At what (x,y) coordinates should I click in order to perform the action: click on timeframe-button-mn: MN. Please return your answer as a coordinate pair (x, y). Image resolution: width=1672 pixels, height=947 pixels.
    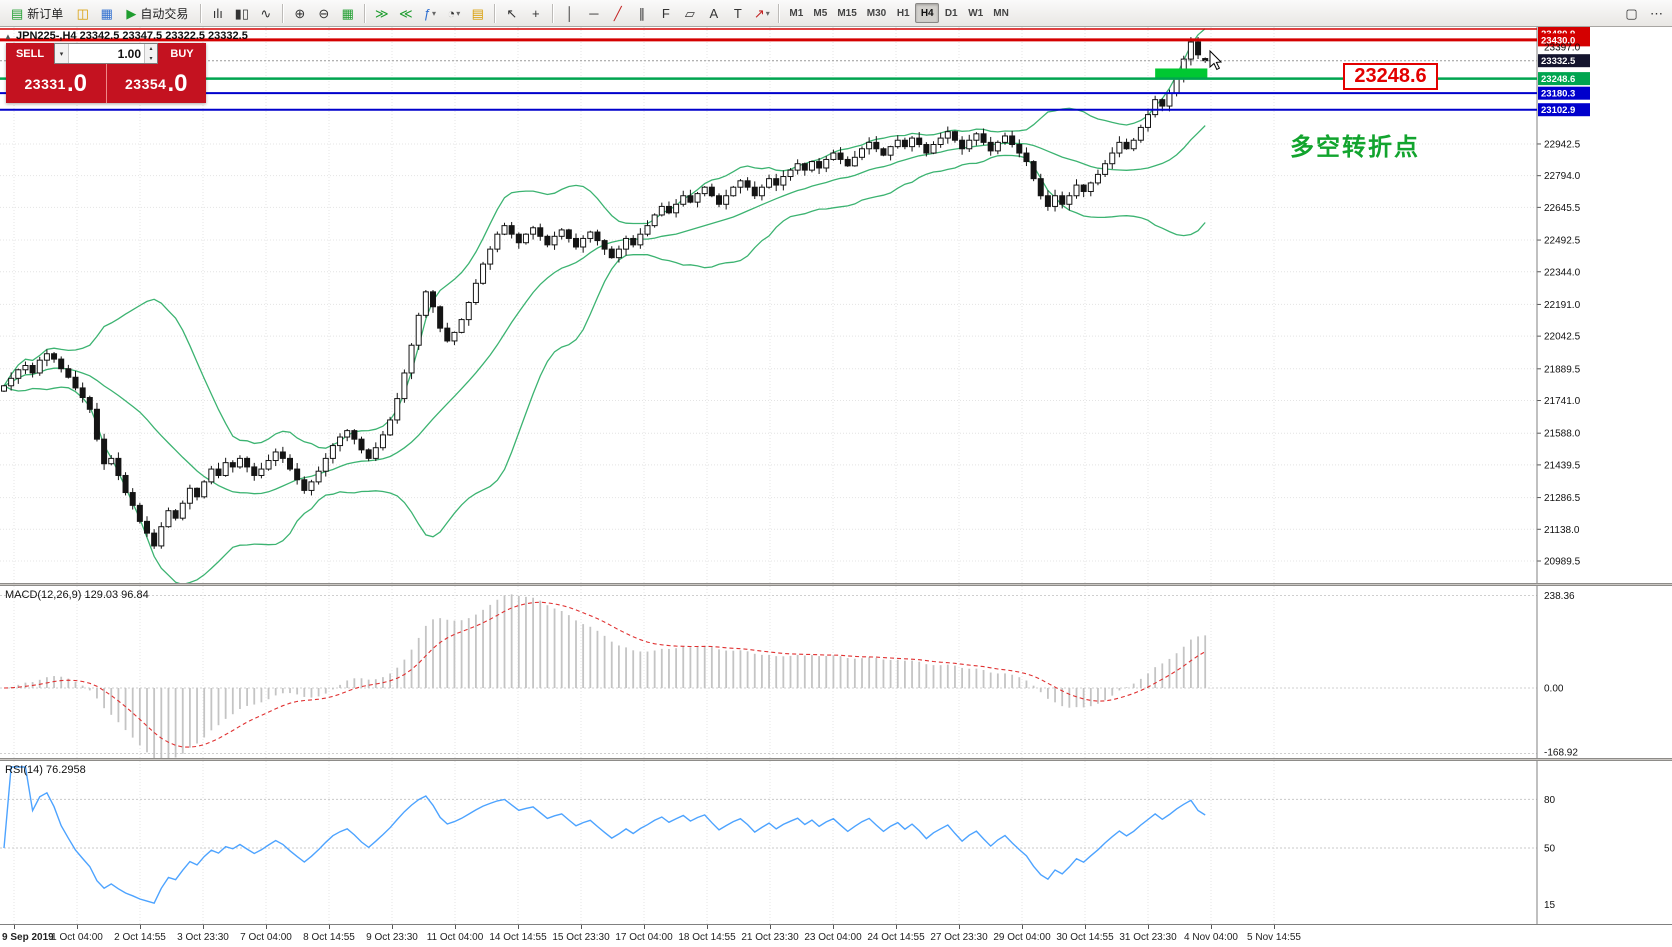
    Looking at the image, I should click on (1001, 13).